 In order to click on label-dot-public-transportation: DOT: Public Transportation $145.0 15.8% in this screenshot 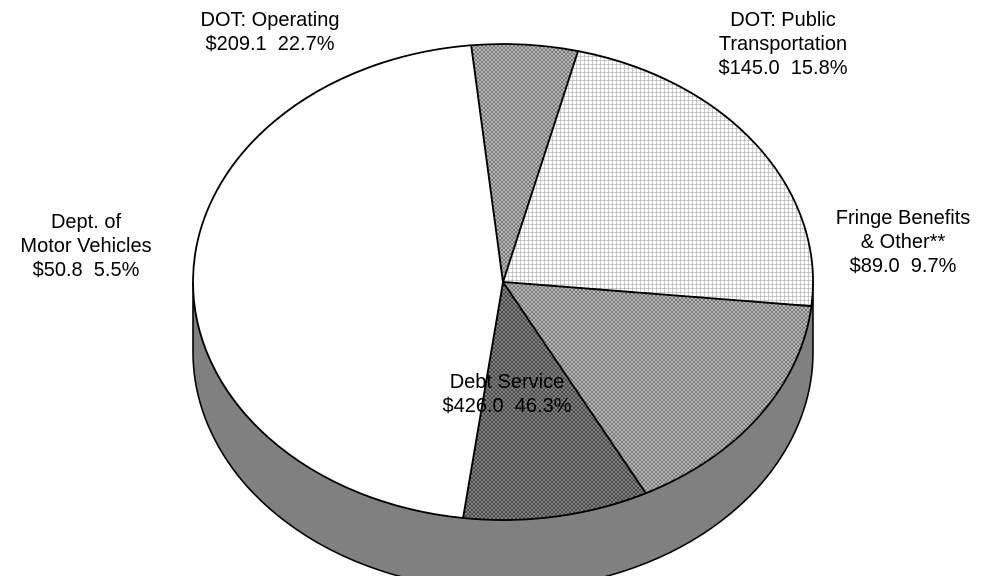, I will do `click(783, 44)`.